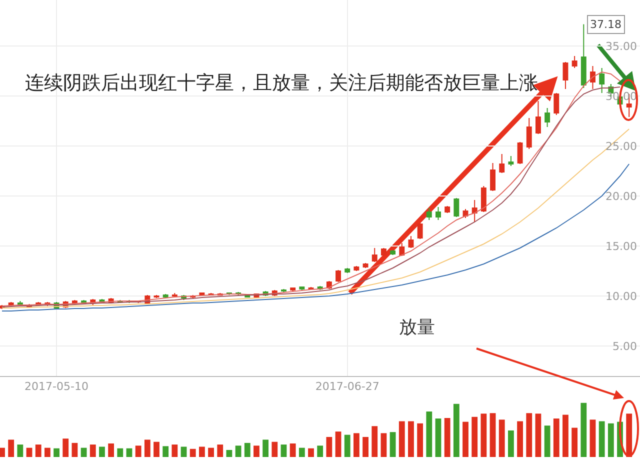  What do you see at coordinates (621, 46) in the screenshot?
I see `y-tick-label: 35.00` at bounding box center [621, 46].